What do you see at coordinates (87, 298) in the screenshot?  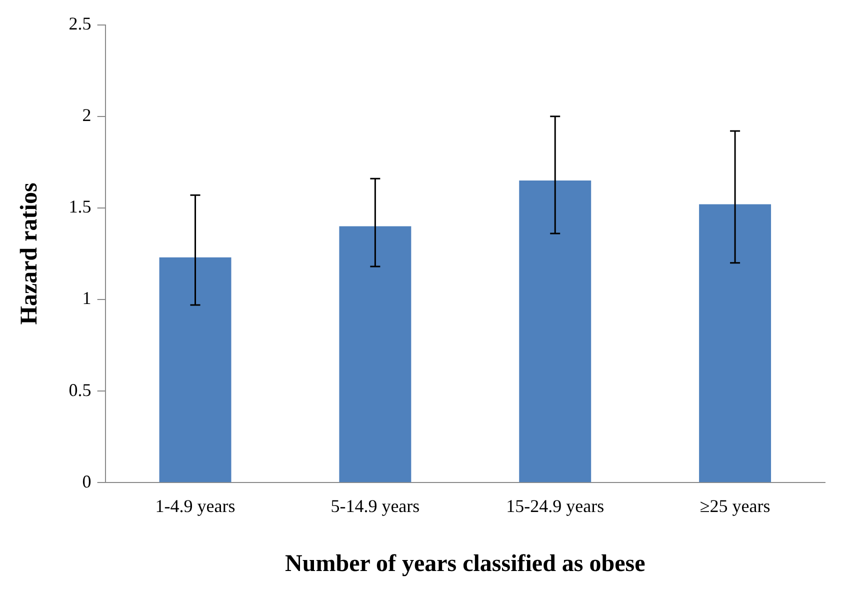 I see `y-tick-label: 1` at bounding box center [87, 298].